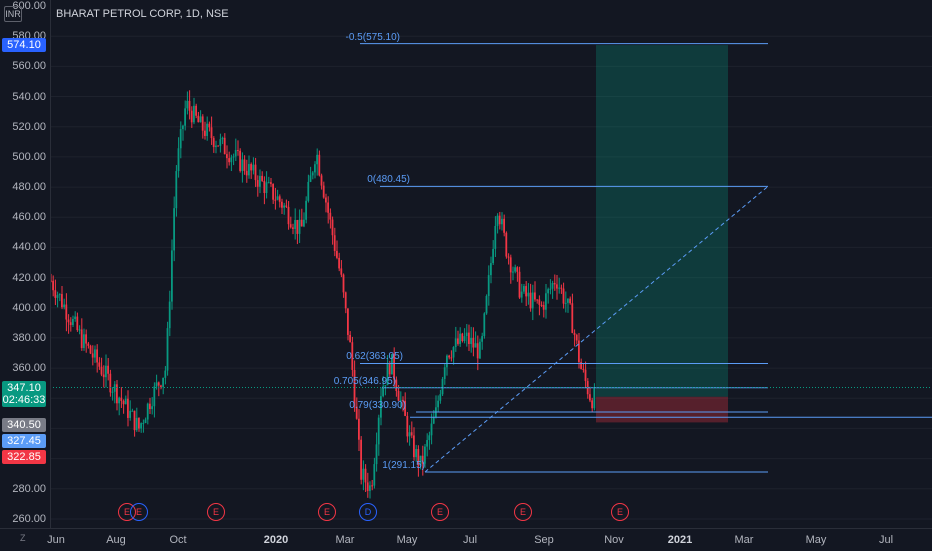  What do you see at coordinates (680, 540) in the screenshot?
I see `time-tick-label: 2021` at bounding box center [680, 540].